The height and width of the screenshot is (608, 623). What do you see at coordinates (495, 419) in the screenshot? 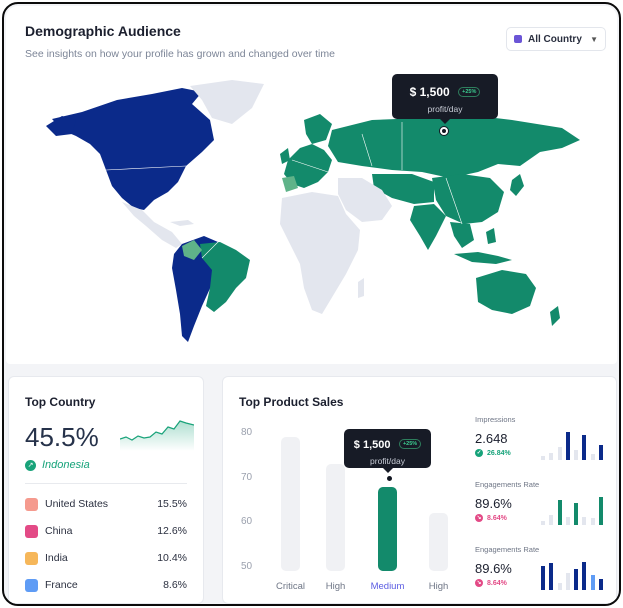
I see `metric-label: Impressions` at bounding box center [495, 419].